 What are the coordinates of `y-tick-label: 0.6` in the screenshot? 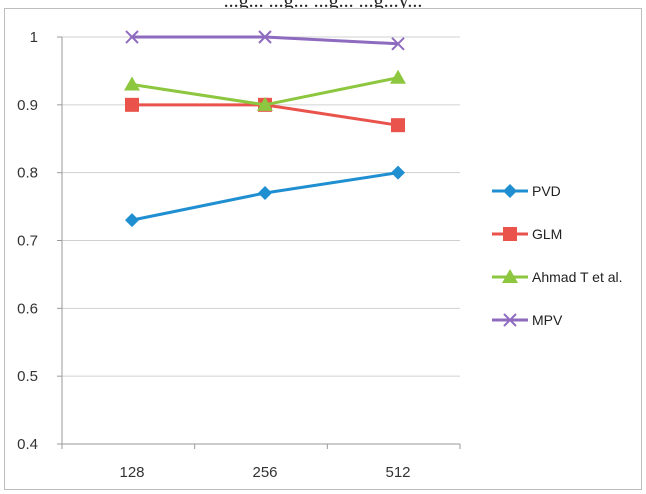 It's located at (27, 308).